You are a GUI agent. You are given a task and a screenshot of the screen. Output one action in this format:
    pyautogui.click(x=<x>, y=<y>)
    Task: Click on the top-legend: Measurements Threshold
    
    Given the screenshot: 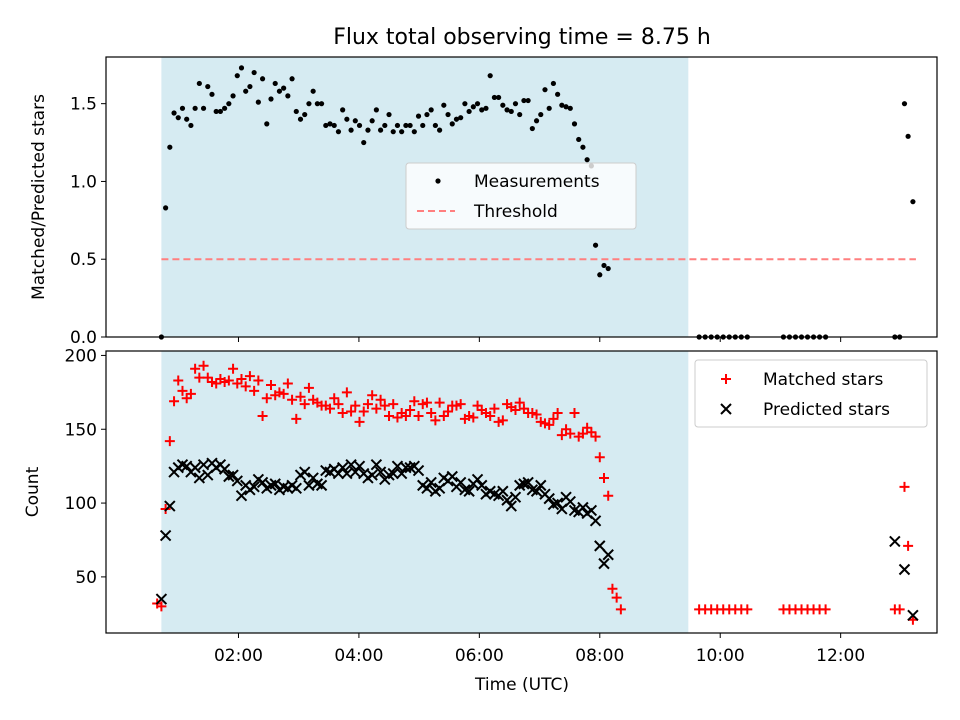 What is the action you would take?
    pyautogui.click(x=521, y=196)
    